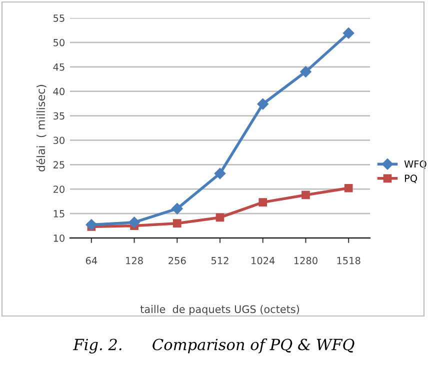  Describe the element at coordinates (59, 42) in the screenshot. I see `y-tick-label: 50` at that location.